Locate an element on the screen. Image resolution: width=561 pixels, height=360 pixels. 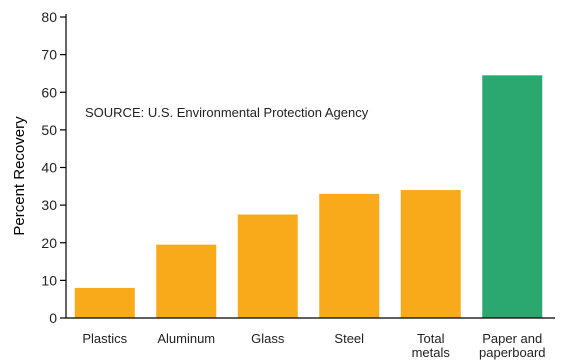
x-category-label: Total is located at coordinates (431, 338).